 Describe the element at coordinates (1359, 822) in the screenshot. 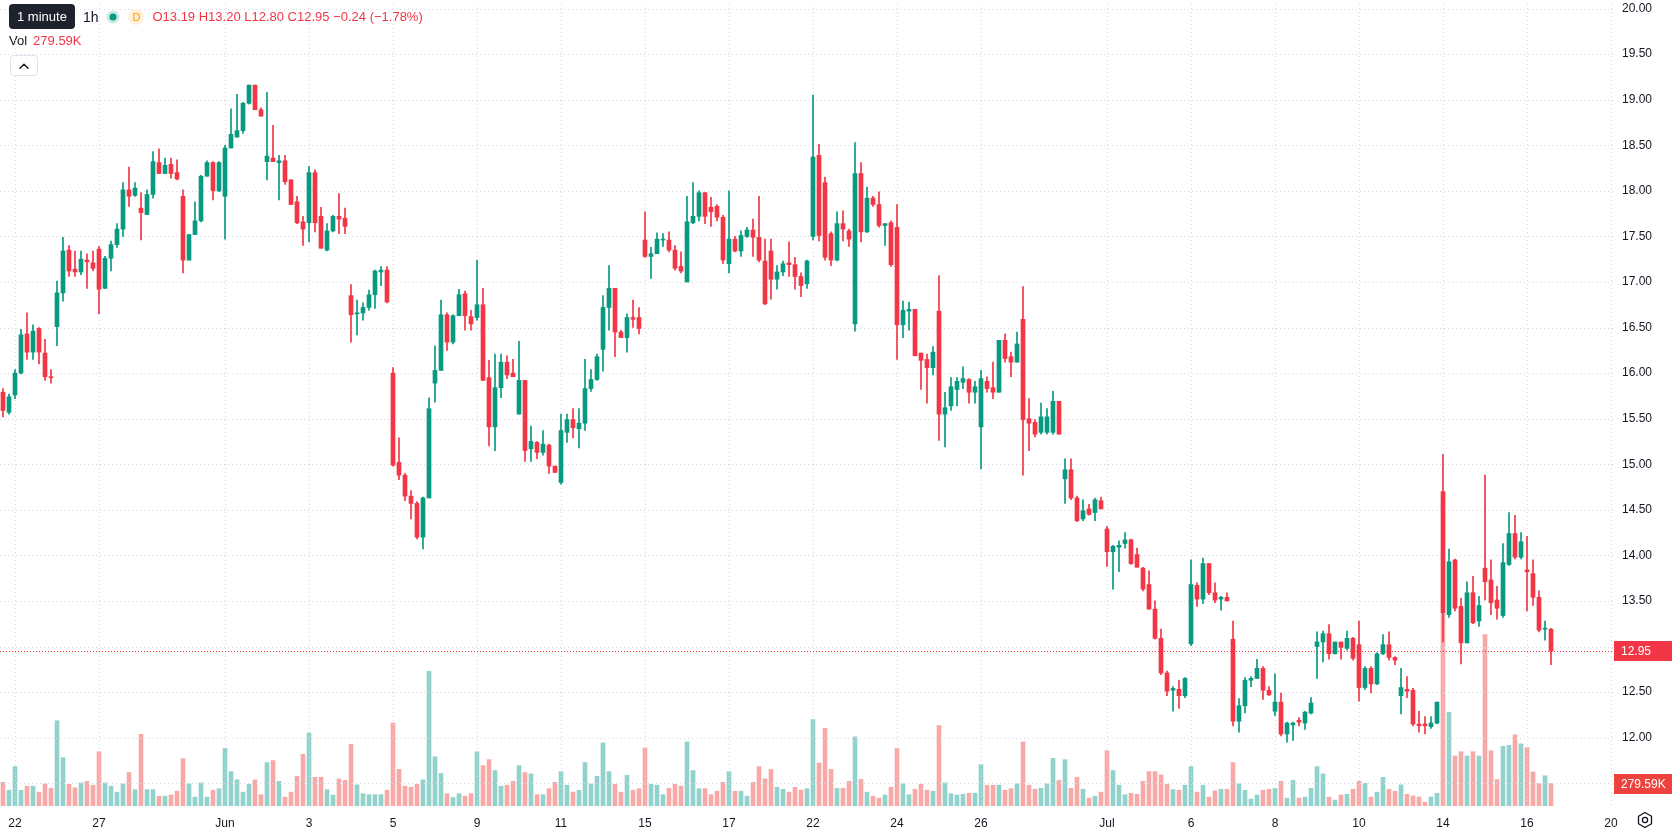

I see `x-tick-label: 10` at that location.